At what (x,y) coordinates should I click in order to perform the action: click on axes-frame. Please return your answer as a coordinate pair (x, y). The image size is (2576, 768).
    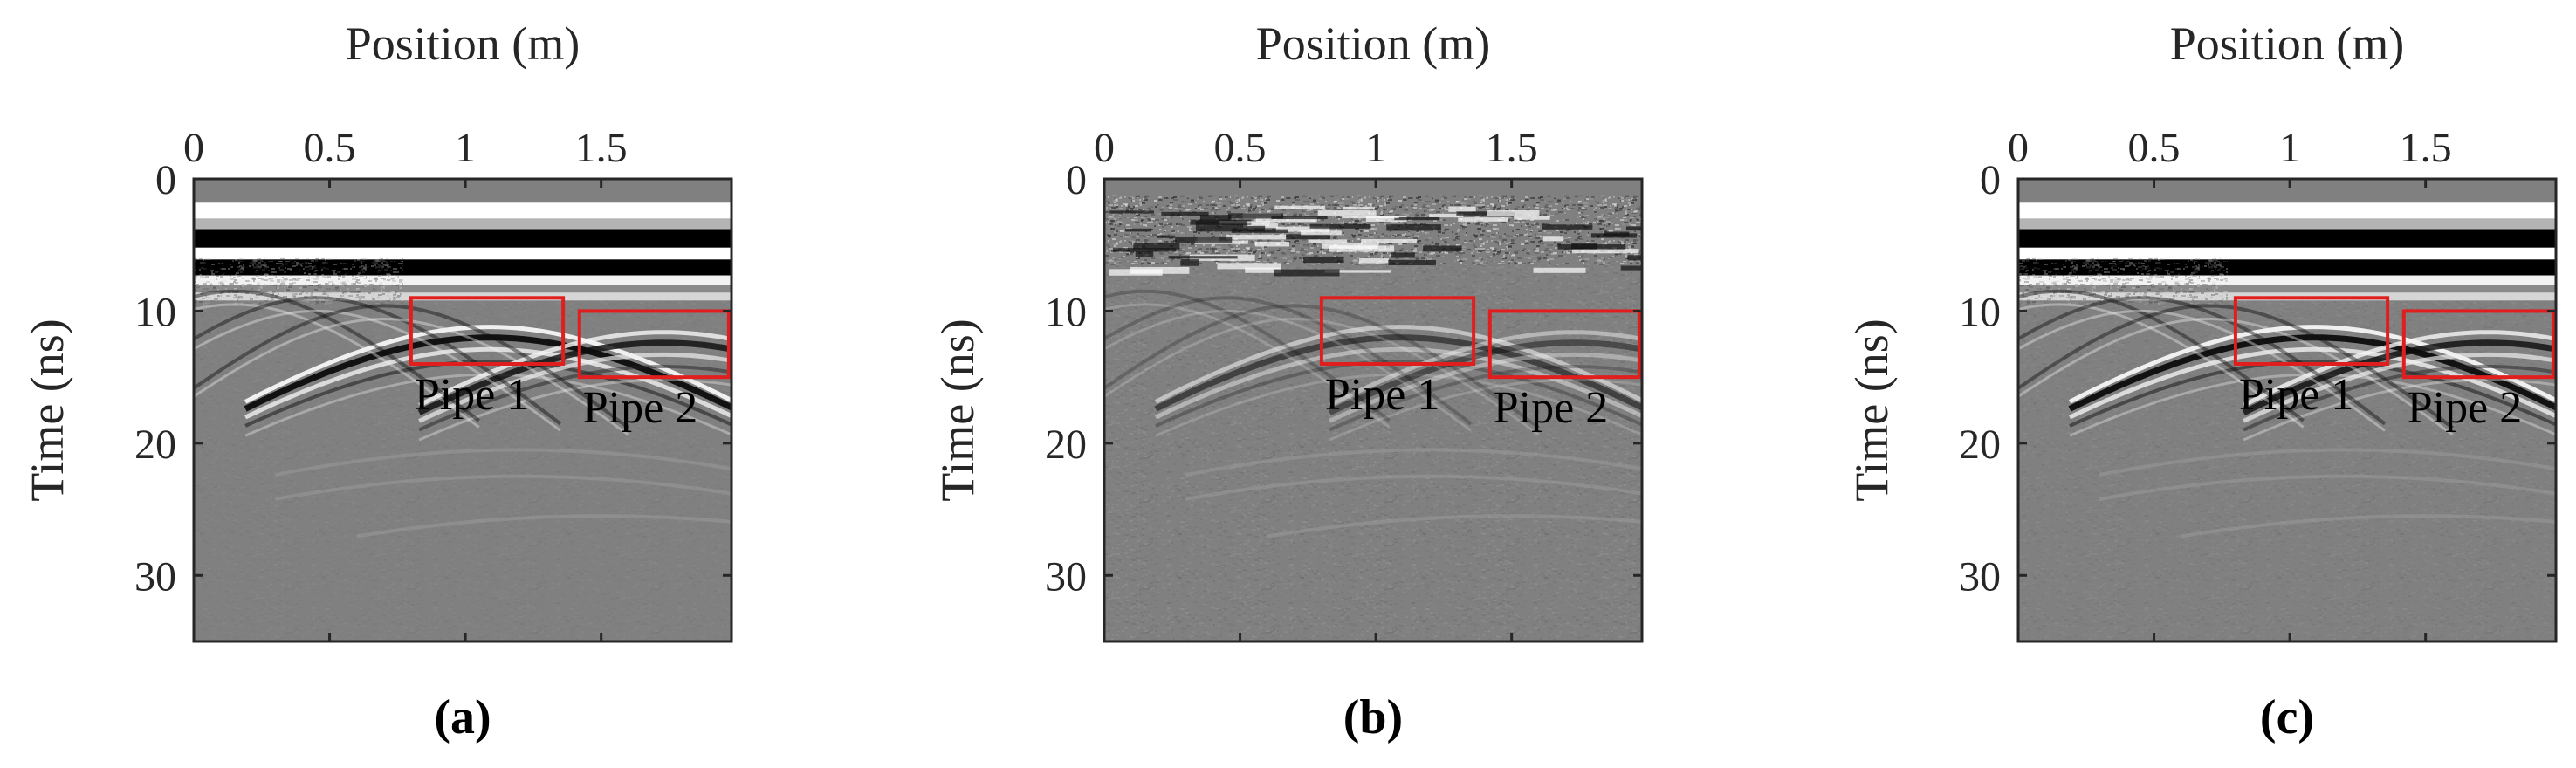
    Looking at the image, I should click on (462, 410).